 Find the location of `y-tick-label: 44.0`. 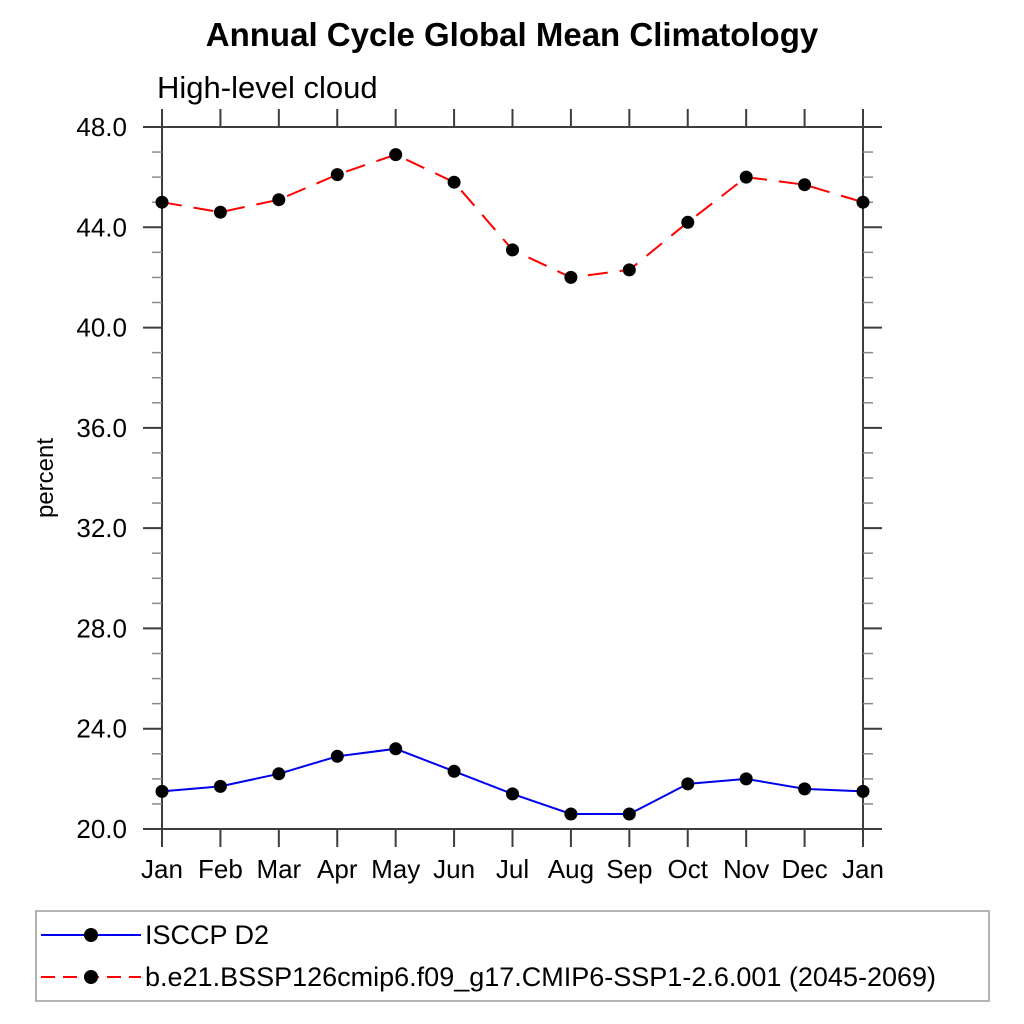

y-tick-label: 44.0 is located at coordinates (101, 227).